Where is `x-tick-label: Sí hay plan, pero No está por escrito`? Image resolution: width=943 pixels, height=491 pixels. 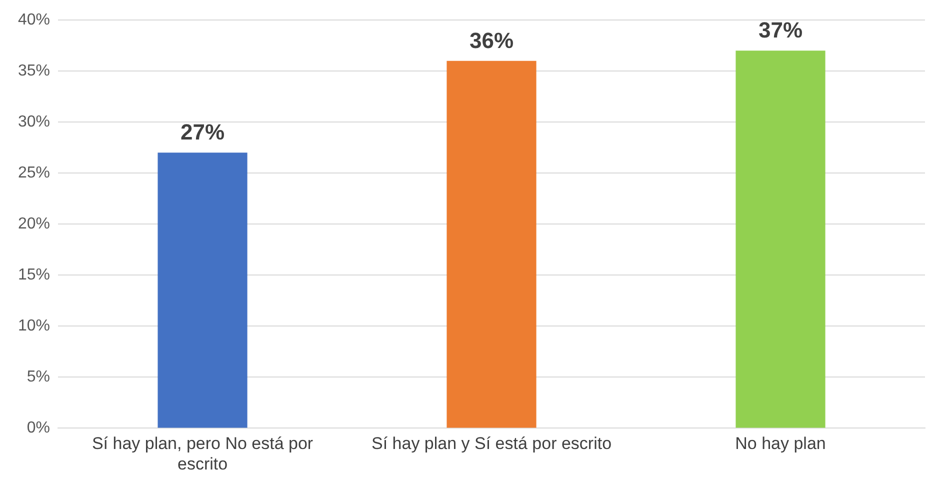
x-tick-label: Sí hay plan, pero No está por escrito is located at coordinates (203, 454).